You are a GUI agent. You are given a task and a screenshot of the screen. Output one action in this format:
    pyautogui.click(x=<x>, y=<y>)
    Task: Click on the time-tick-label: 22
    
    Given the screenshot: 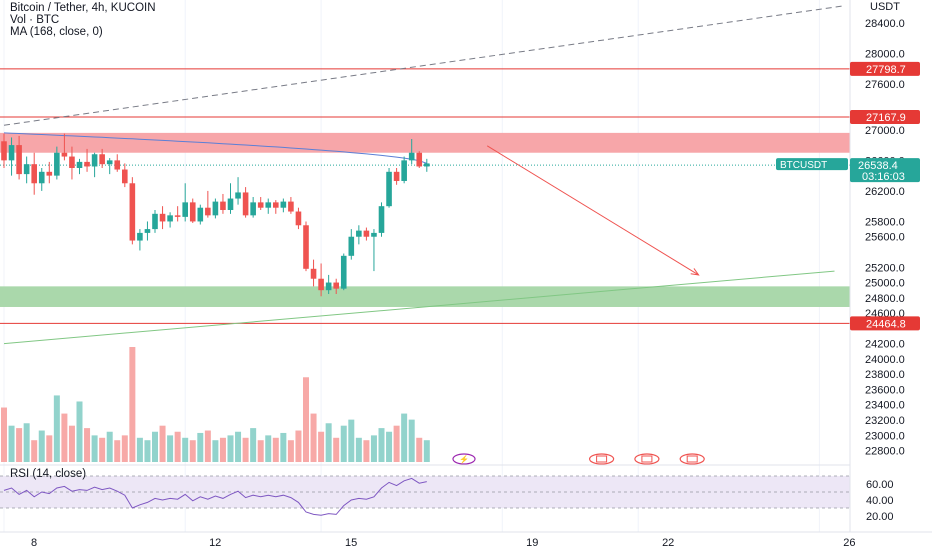 What is the action you would take?
    pyautogui.click(x=668, y=543)
    